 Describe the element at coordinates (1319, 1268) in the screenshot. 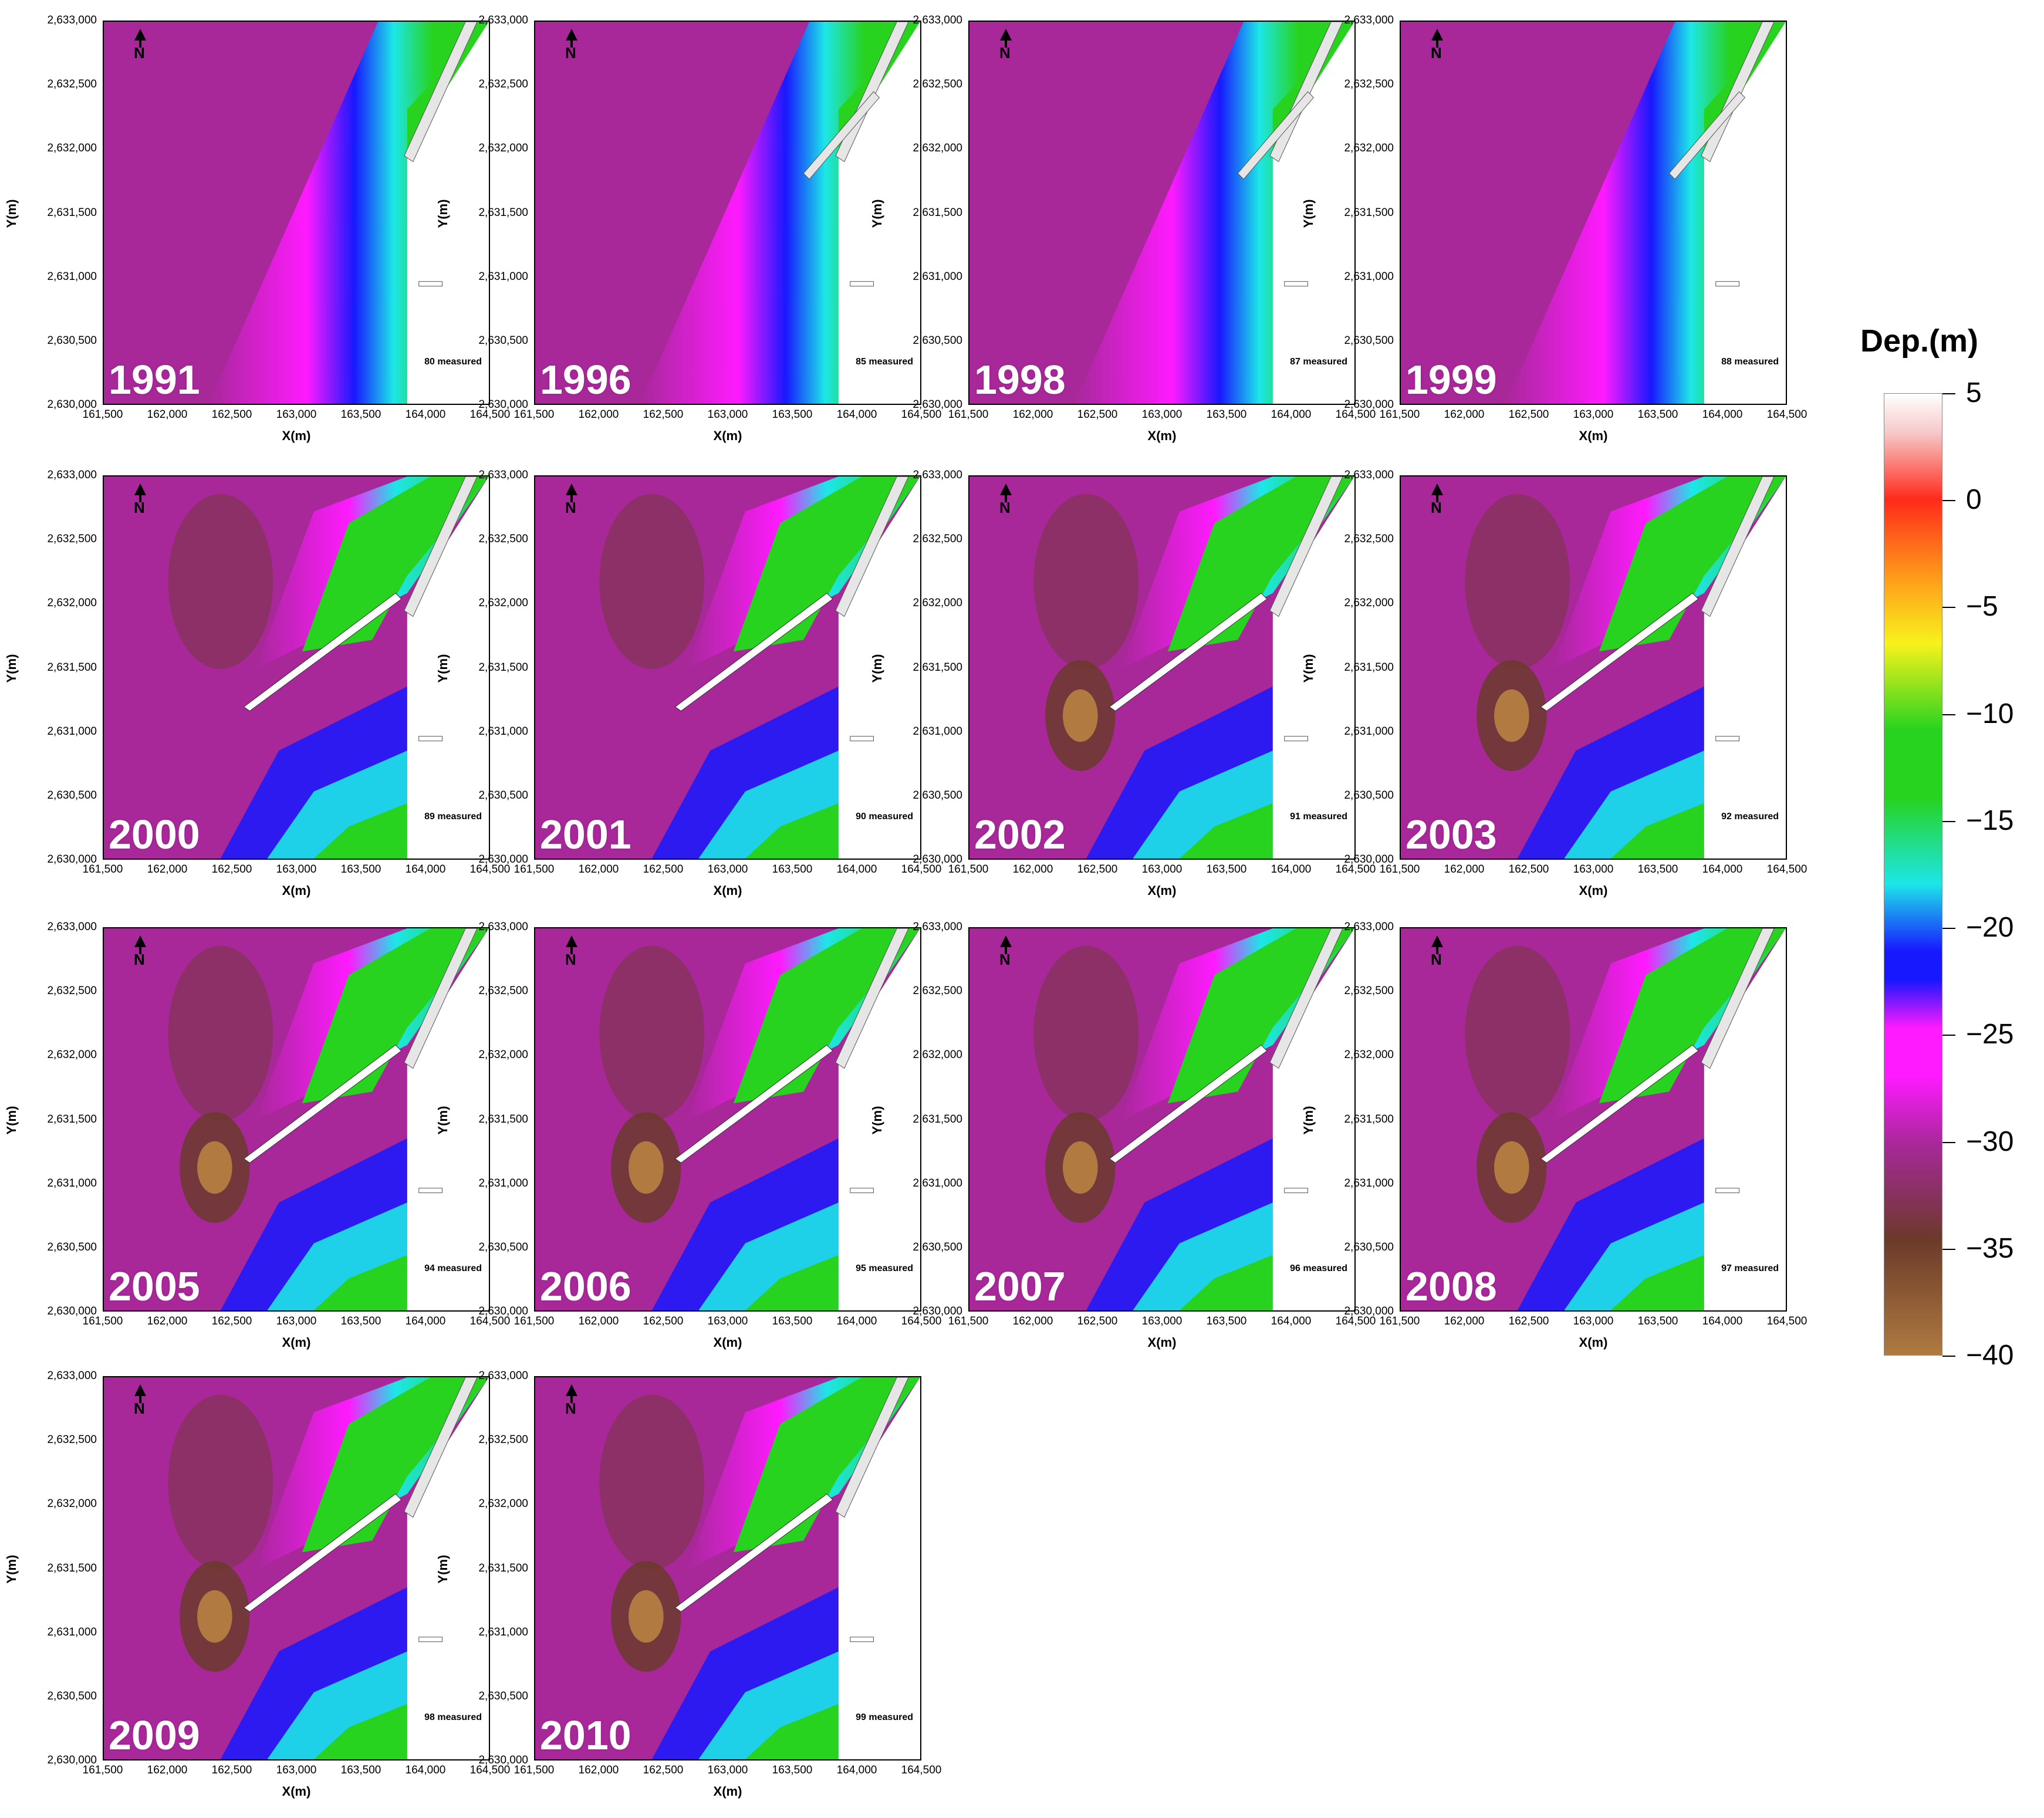

I see `measured-count: 96 measured` at that location.